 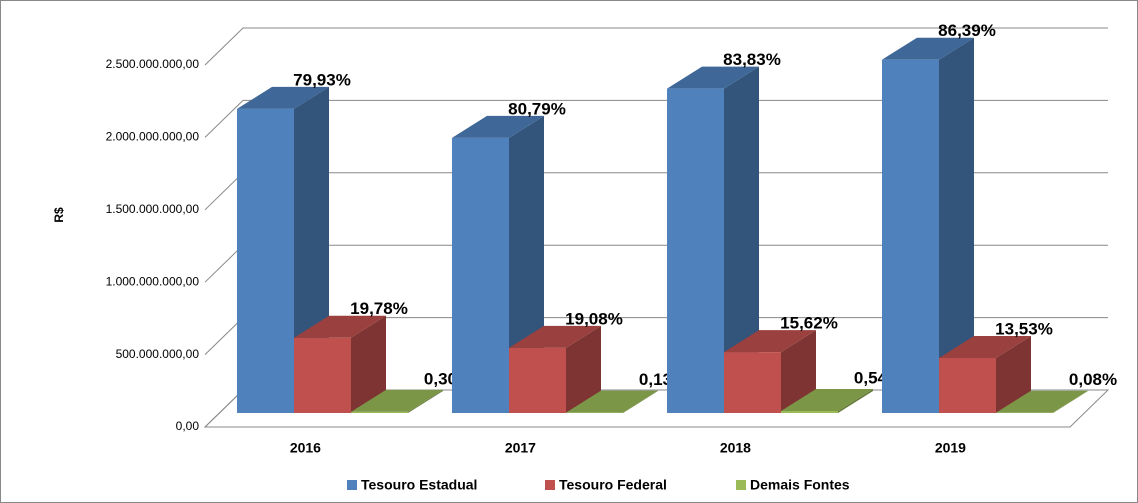 I want to click on x-tick-label: 2019, so click(x=950, y=448).